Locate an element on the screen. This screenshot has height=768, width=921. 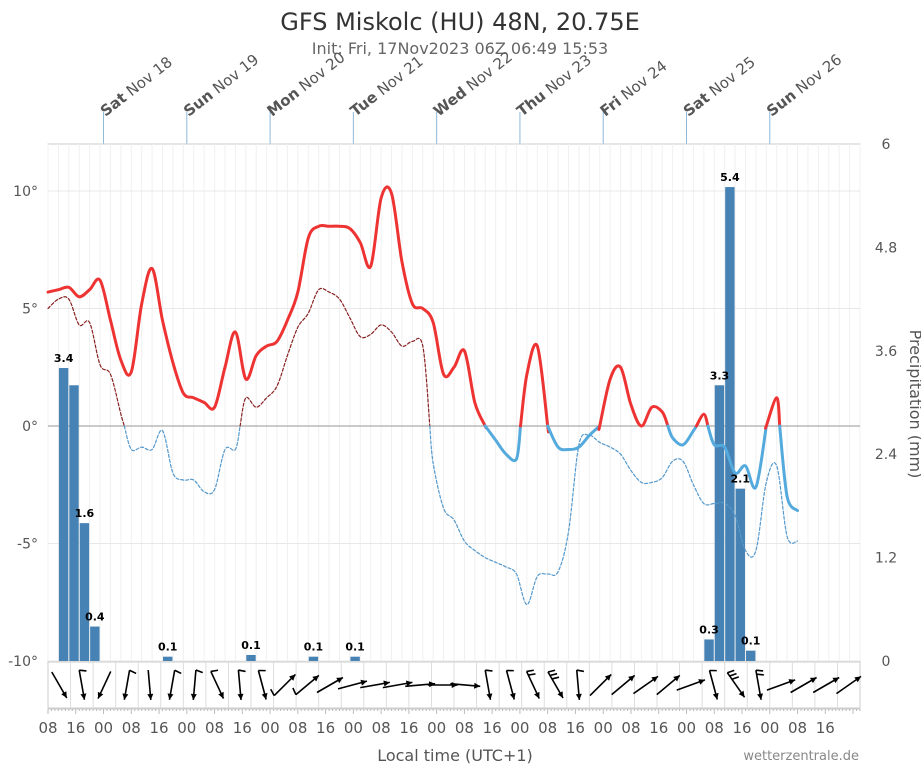
temp-tick-label: -10° is located at coordinates (23, 662).